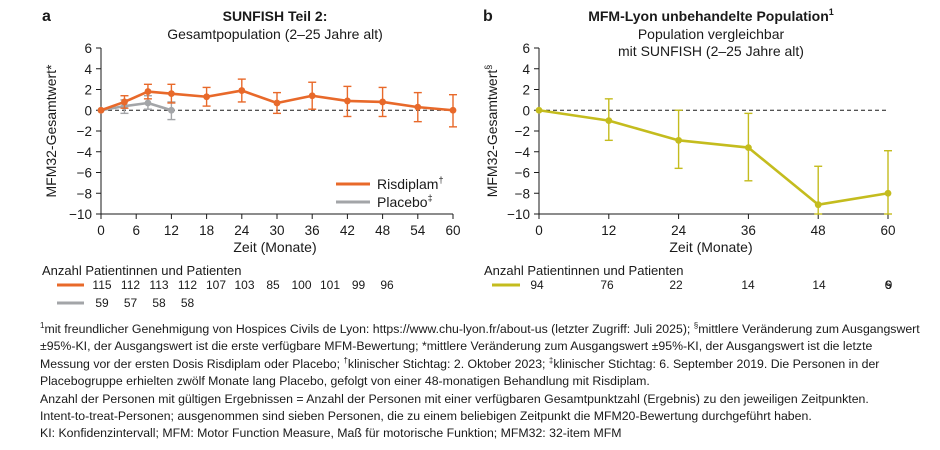 The width and height of the screenshot is (940, 450). What do you see at coordinates (711, 34) in the screenshot?
I see `panel-b-subtitle-line-1: Population vergleichbar` at bounding box center [711, 34].